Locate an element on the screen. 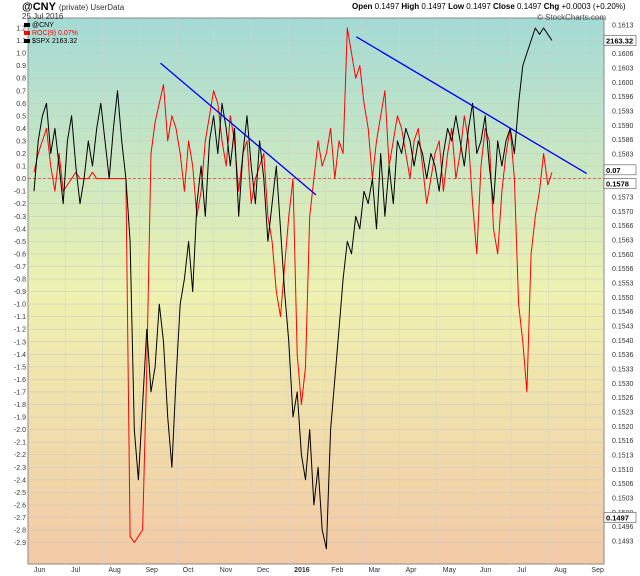  left-tick-label: -1.6 is located at coordinates (20, 380).